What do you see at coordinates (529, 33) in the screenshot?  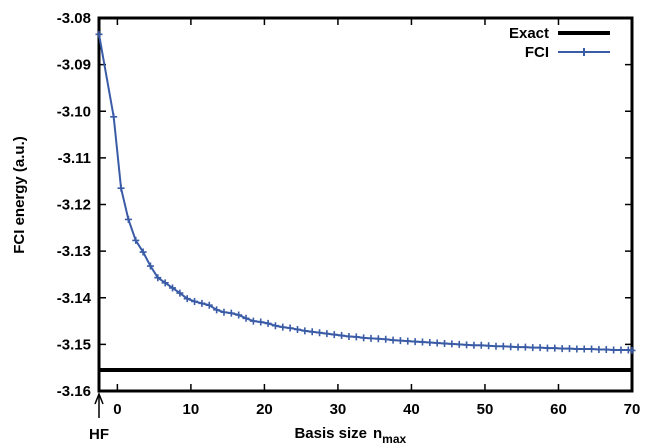 I see `legend-label-exact: Exact` at bounding box center [529, 33].